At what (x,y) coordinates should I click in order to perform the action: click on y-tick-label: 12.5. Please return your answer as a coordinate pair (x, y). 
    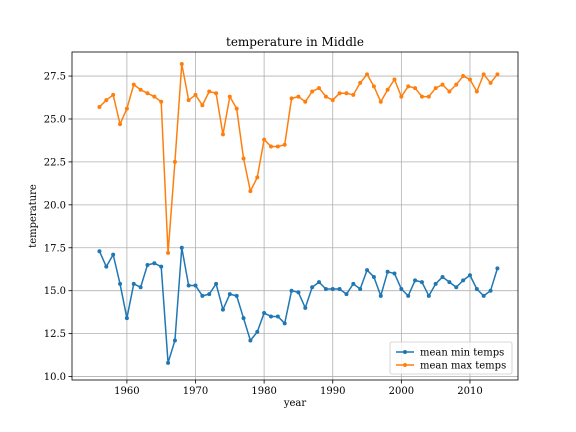
    Looking at the image, I should click on (55, 334).